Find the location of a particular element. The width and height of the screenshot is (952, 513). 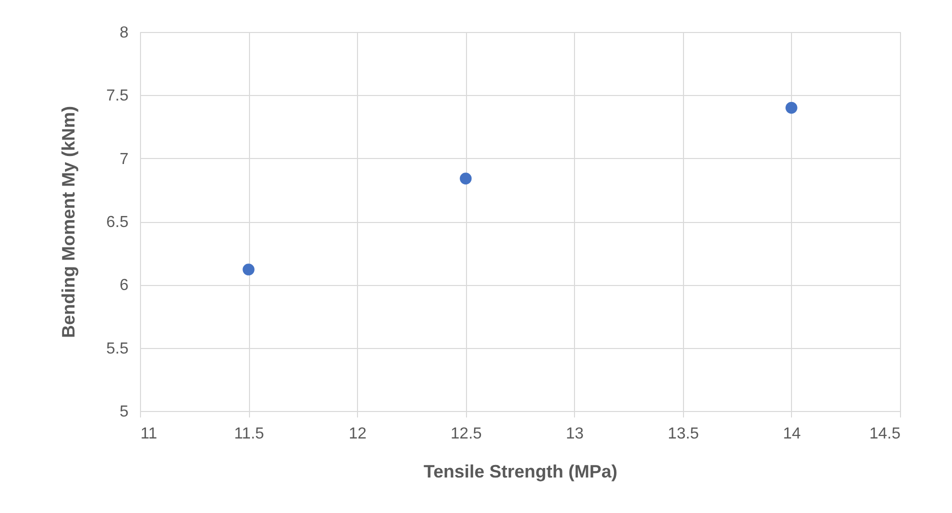

y-tick-label: 7 is located at coordinates (124, 159).